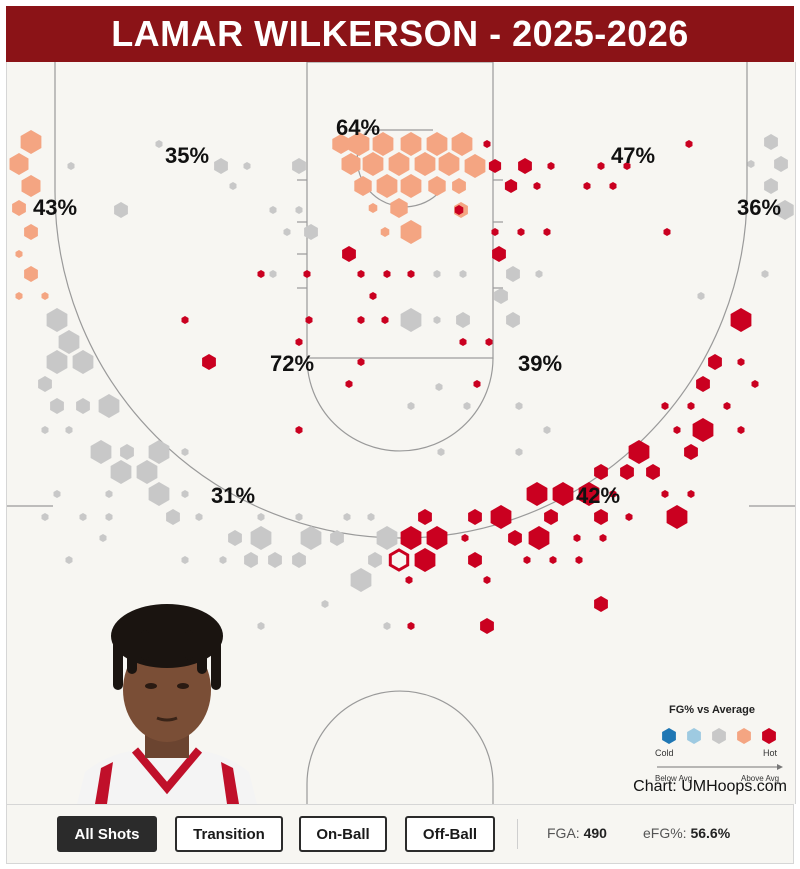 The width and height of the screenshot is (800, 869). Describe the element at coordinates (686, 833) in the screenshot. I see `efg-stat: eFG%: 56.6%` at that location.